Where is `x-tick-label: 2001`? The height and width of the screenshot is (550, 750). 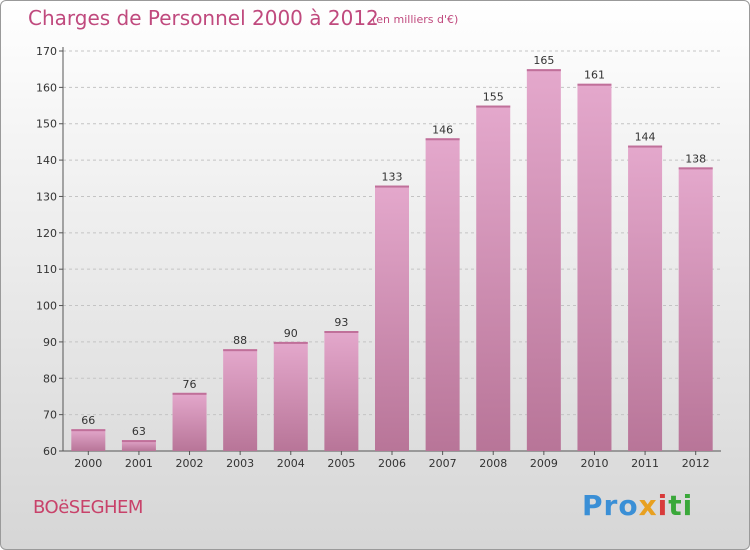 x-tick-label: 2001 is located at coordinates (139, 463).